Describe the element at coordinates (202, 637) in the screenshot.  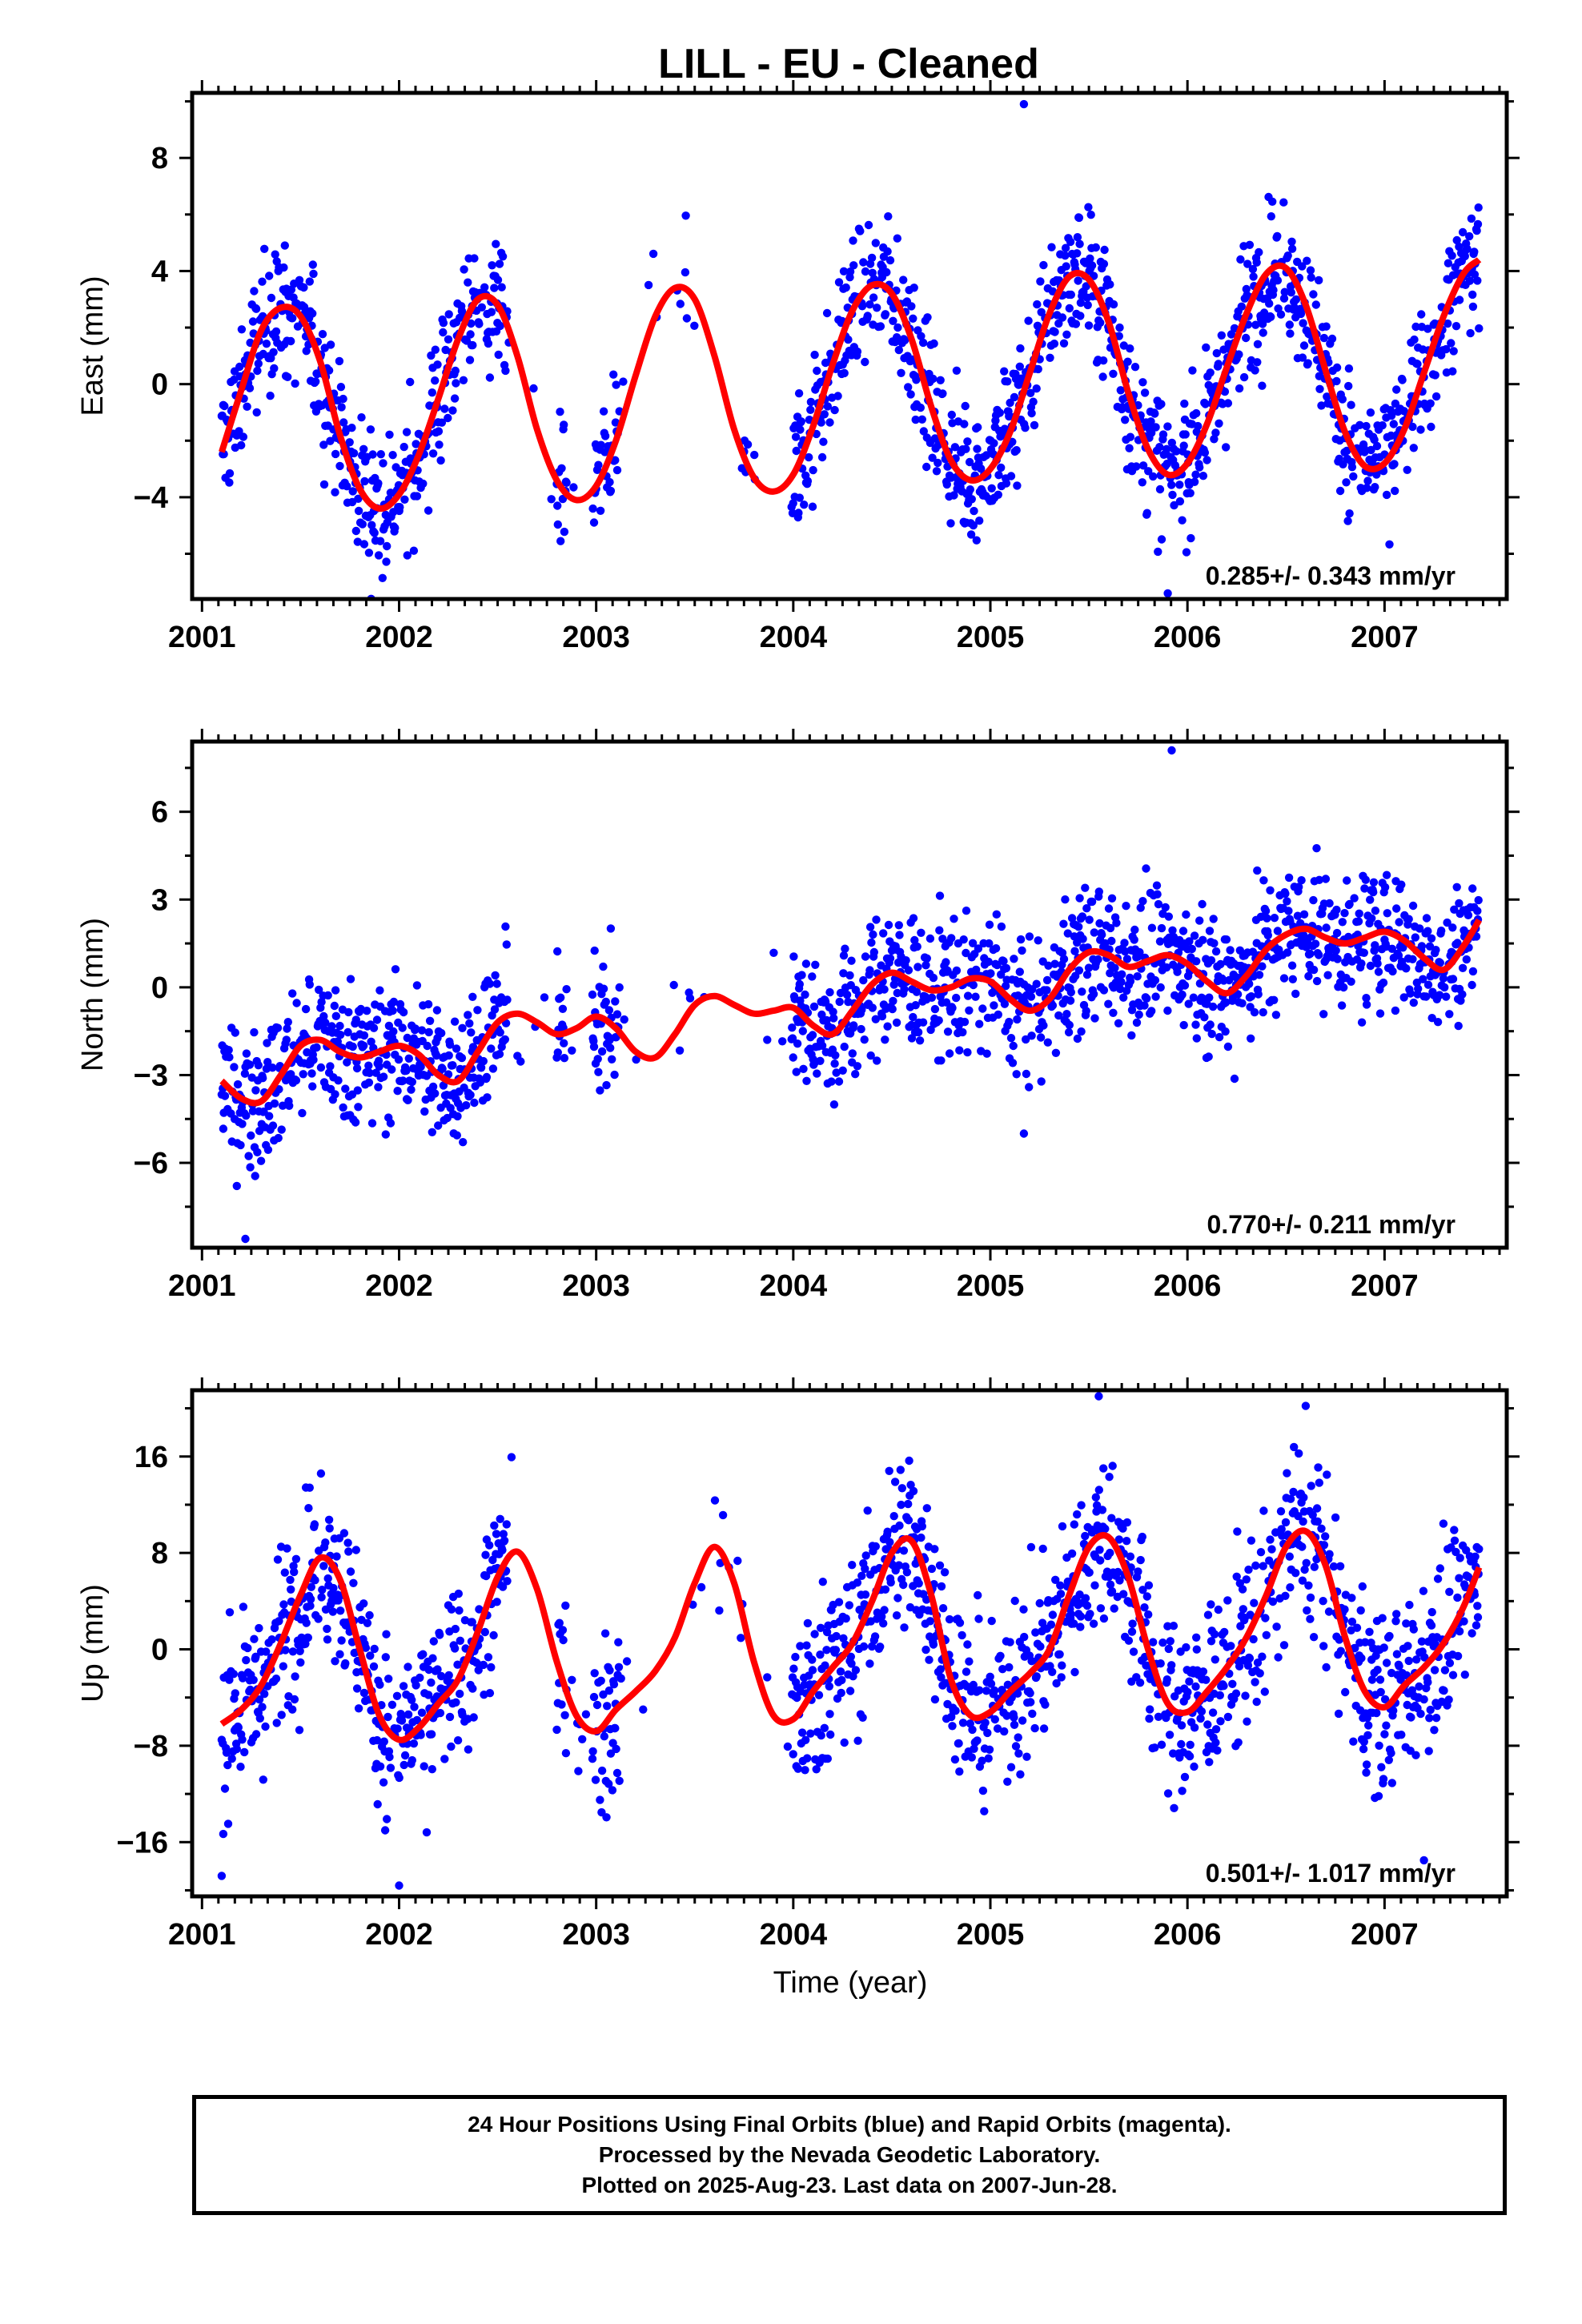
I see `x-tick-label: 2001` at that location.